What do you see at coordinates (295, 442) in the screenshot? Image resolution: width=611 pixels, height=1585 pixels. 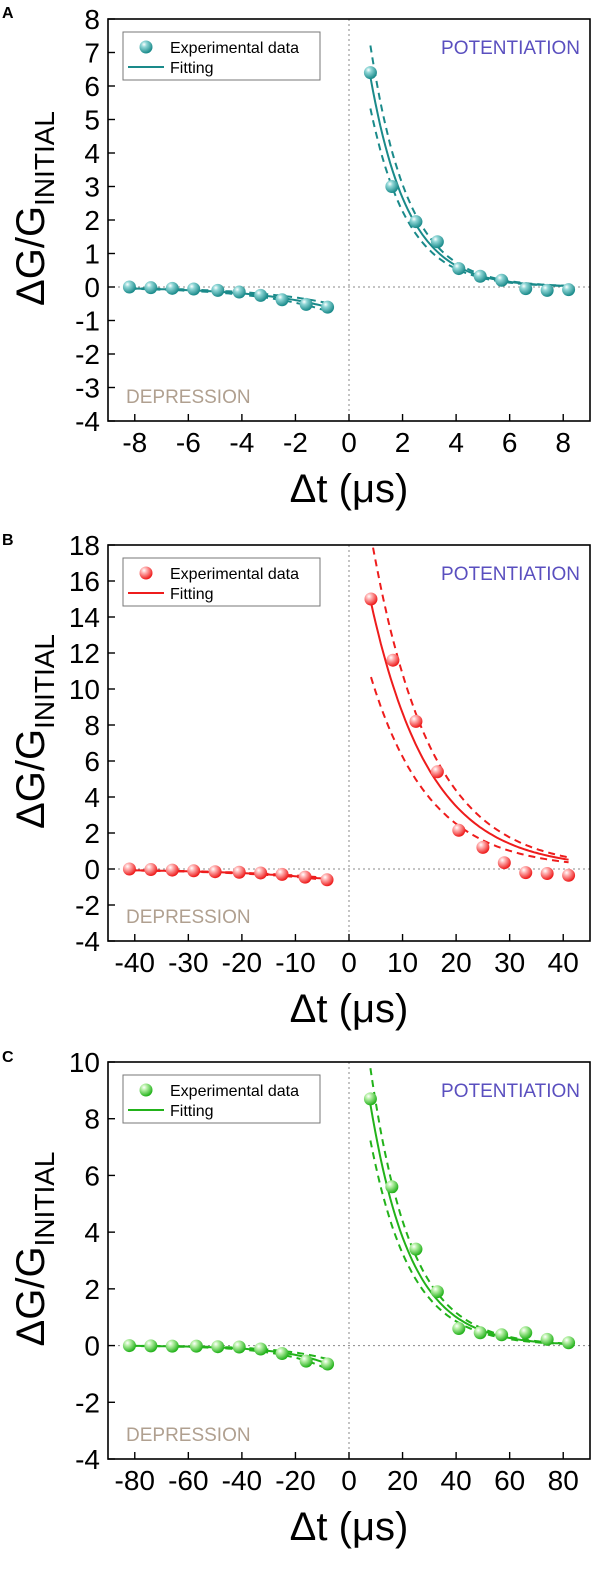 I see `x-tick-label: -2` at bounding box center [295, 442].